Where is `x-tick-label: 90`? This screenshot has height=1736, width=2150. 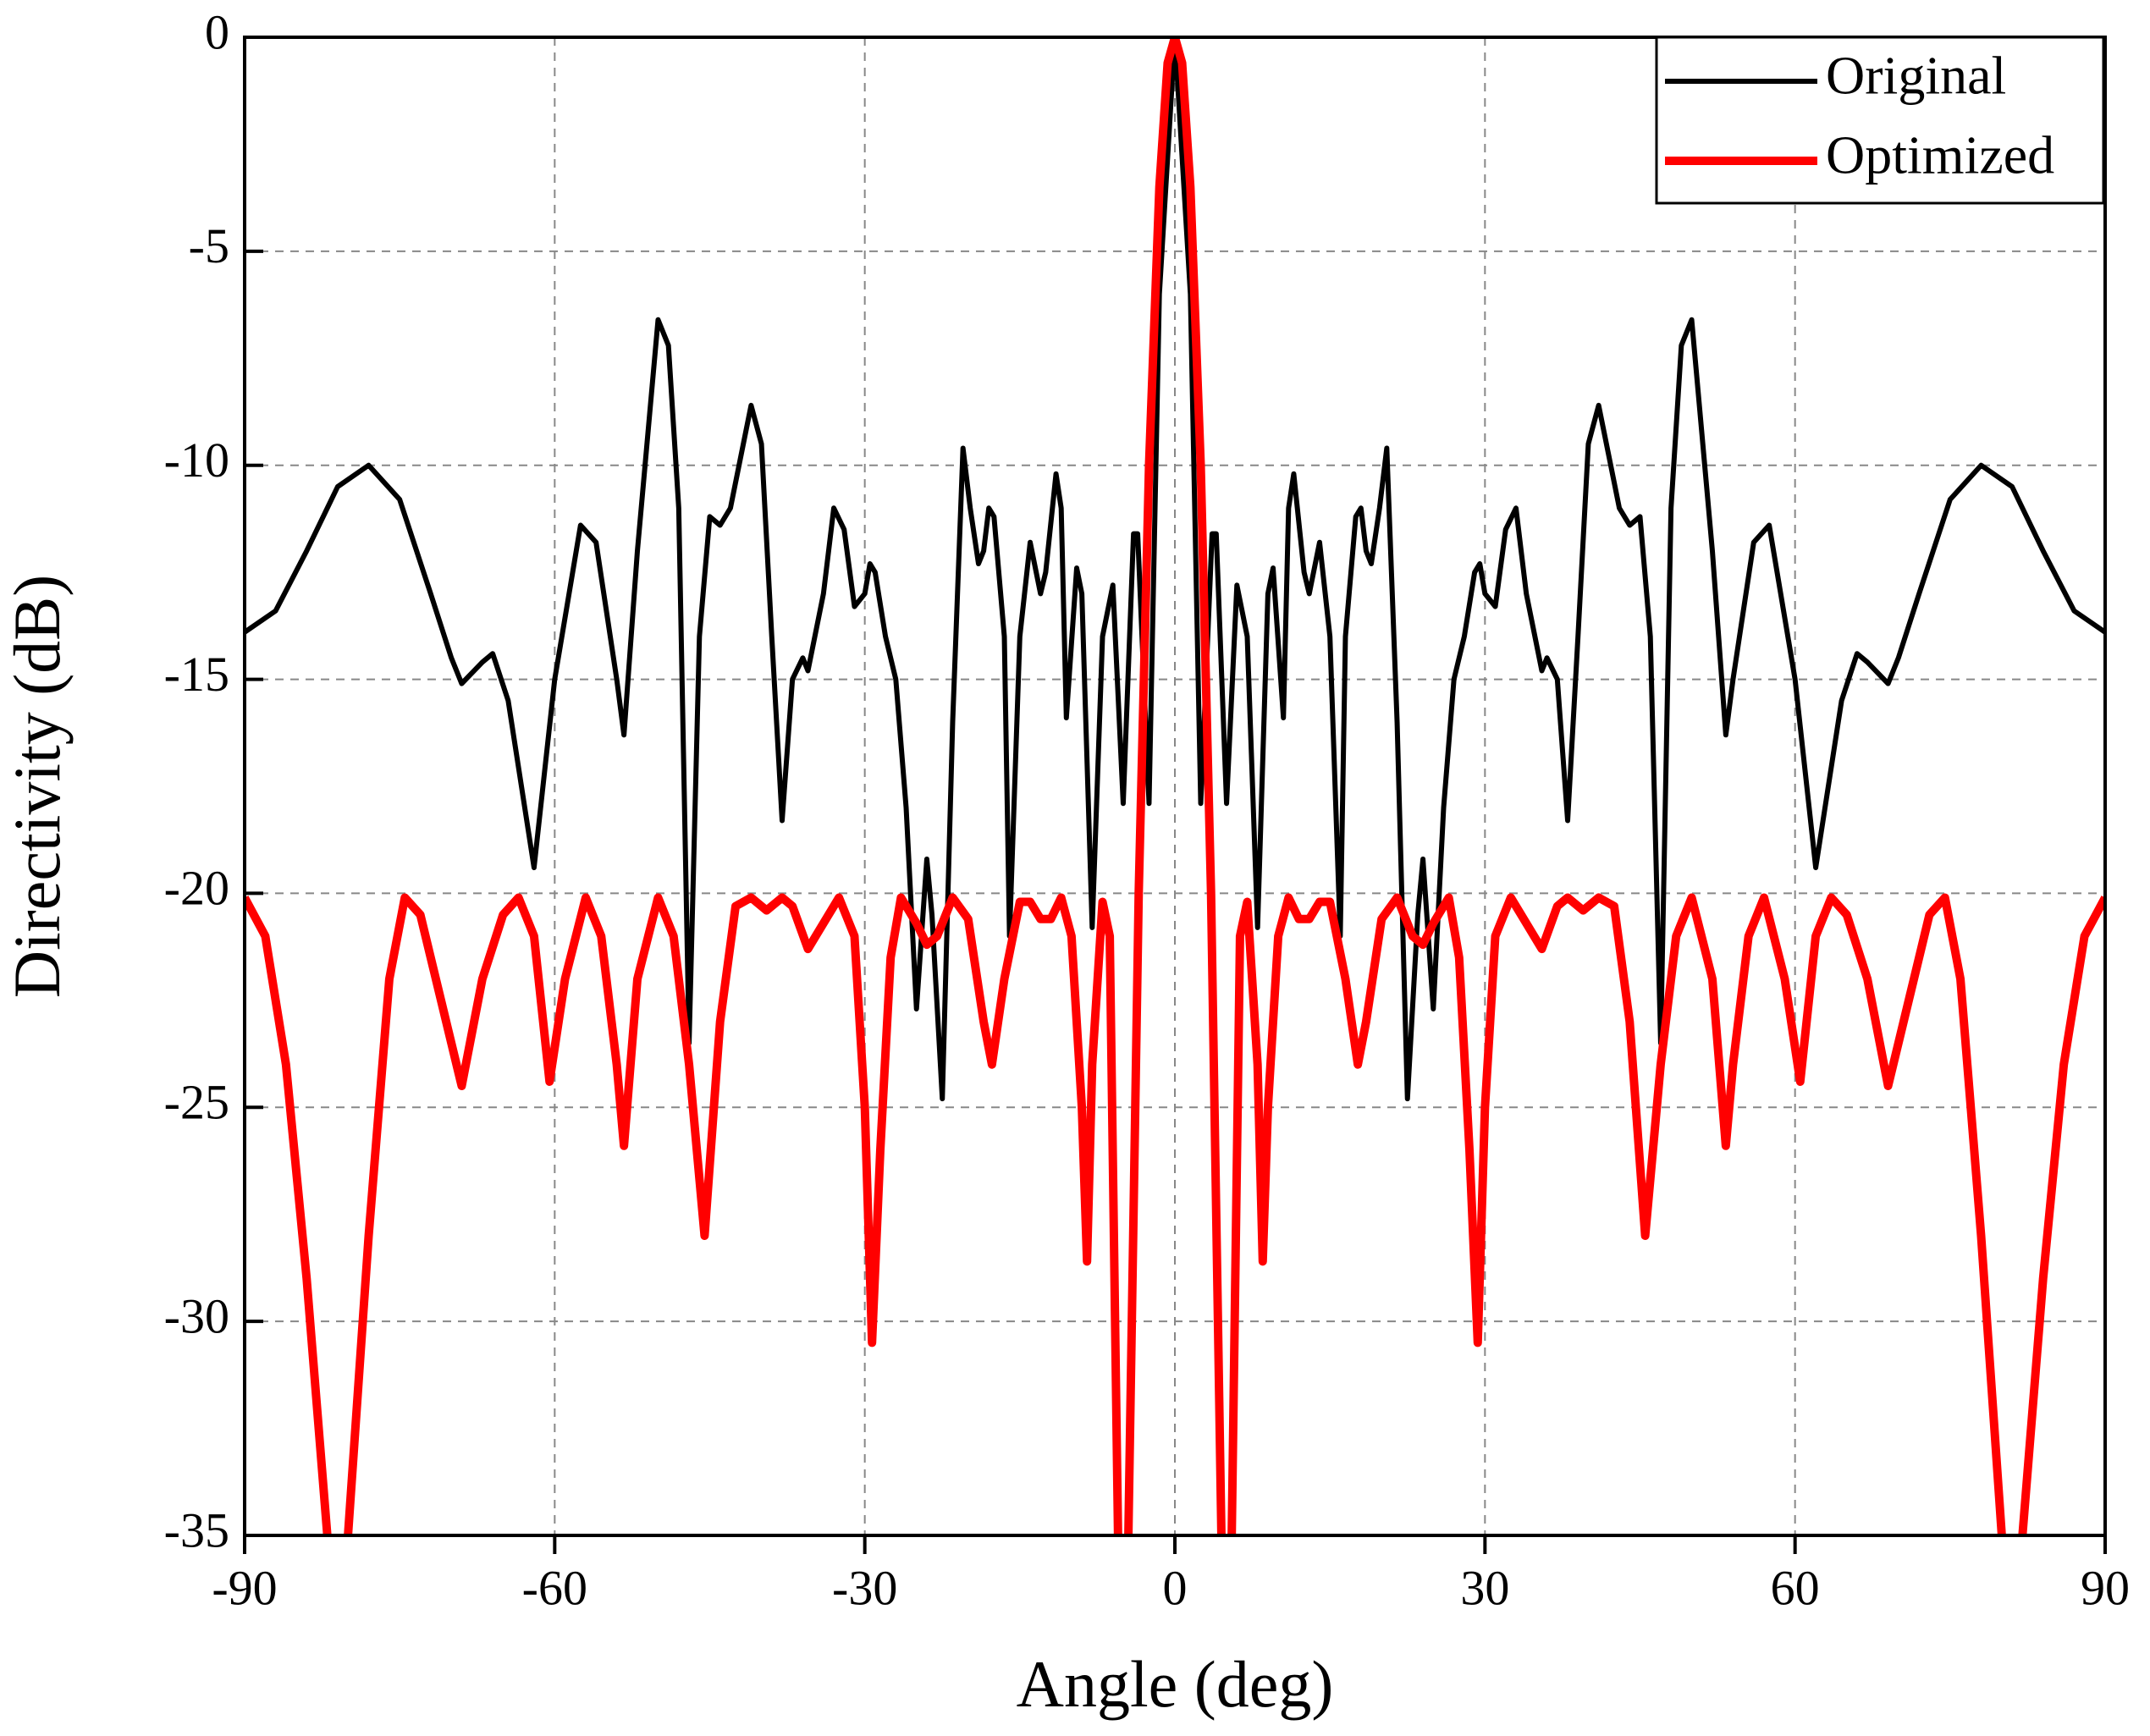 x-tick-label: 90 is located at coordinates (2105, 1587).